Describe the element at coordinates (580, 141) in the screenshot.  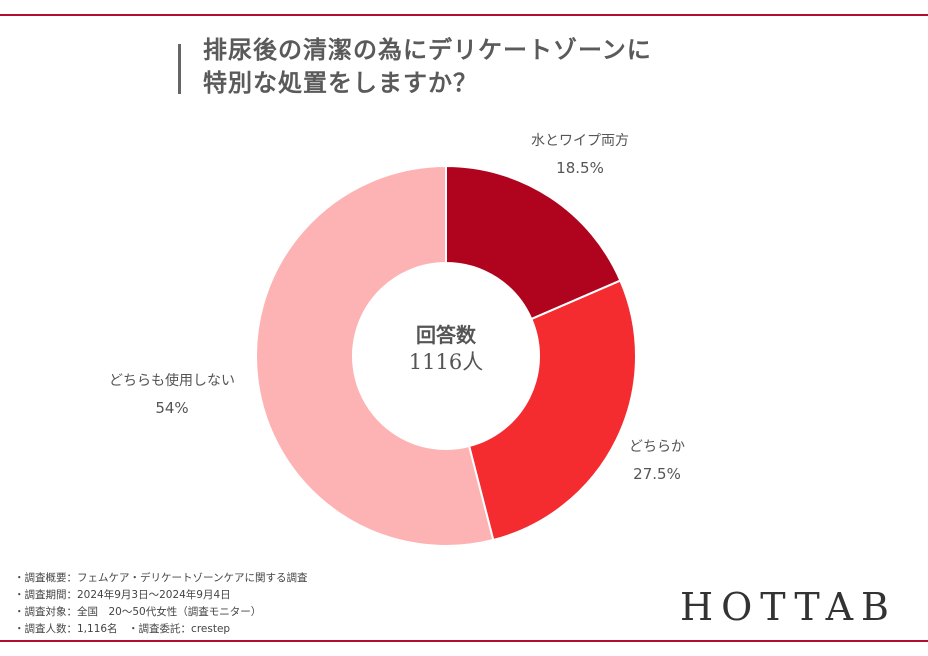
I see `slice-label-both-name: 水とワイプ両方` at that location.